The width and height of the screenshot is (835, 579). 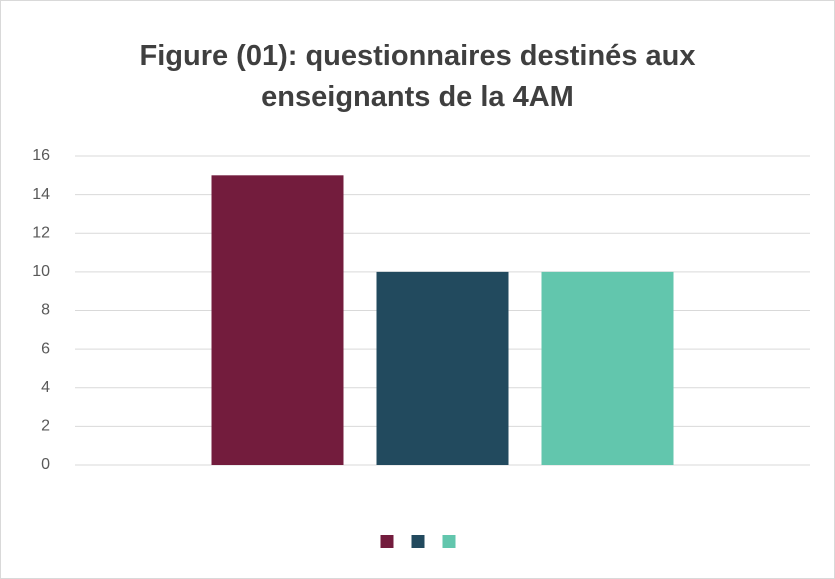 What do you see at coordinates (45, 310) in the screenshot?
I see `y-tick-label: 8` at bounding box center [45, 310].